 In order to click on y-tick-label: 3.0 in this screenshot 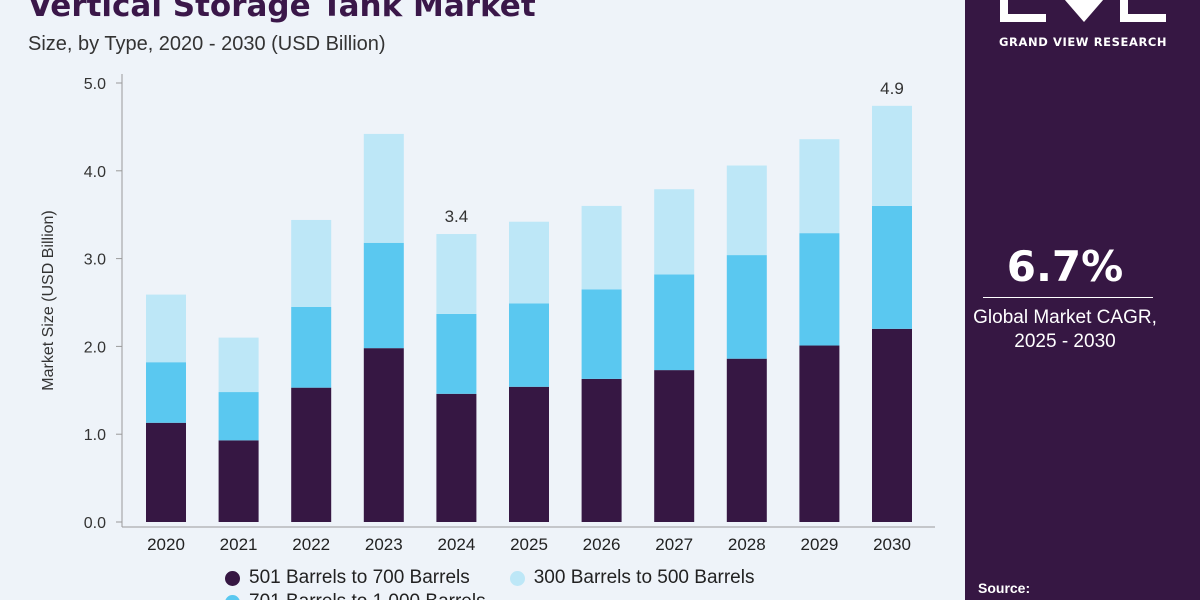, I will do `click(95, 260)`.